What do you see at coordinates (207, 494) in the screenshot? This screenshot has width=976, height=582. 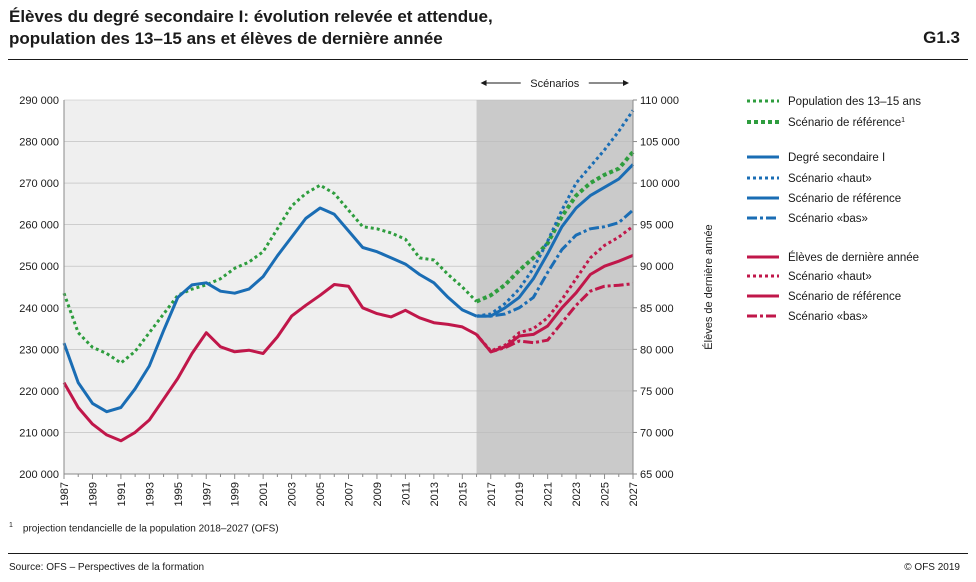 I see `x-tick-label: 1997` at bounding box center [207, 494].